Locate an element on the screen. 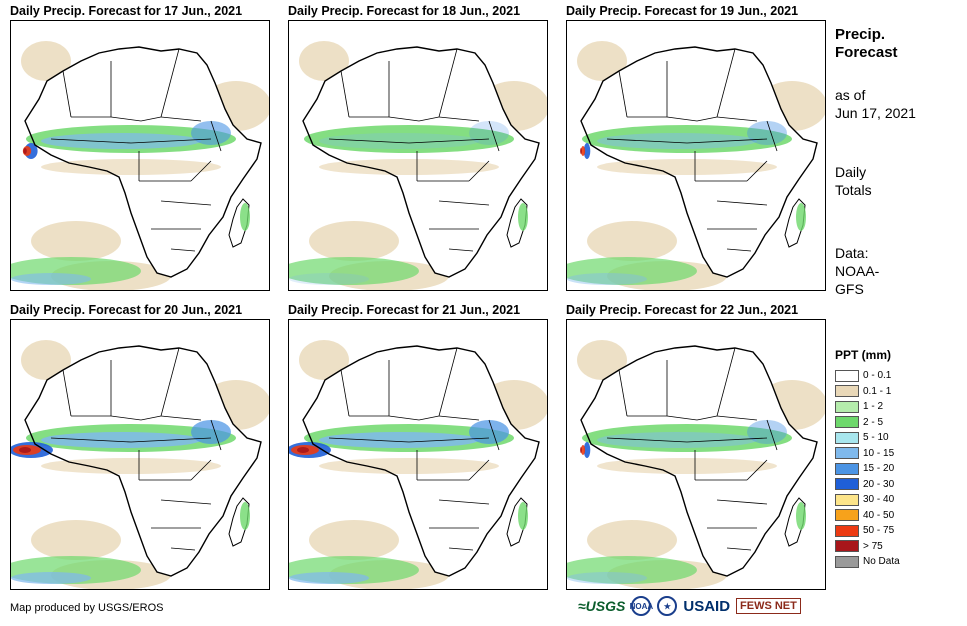 Image resolution: width=967 pixels, height=626 pixels. legend-label: > 75 is located at coordinates (873, 546).